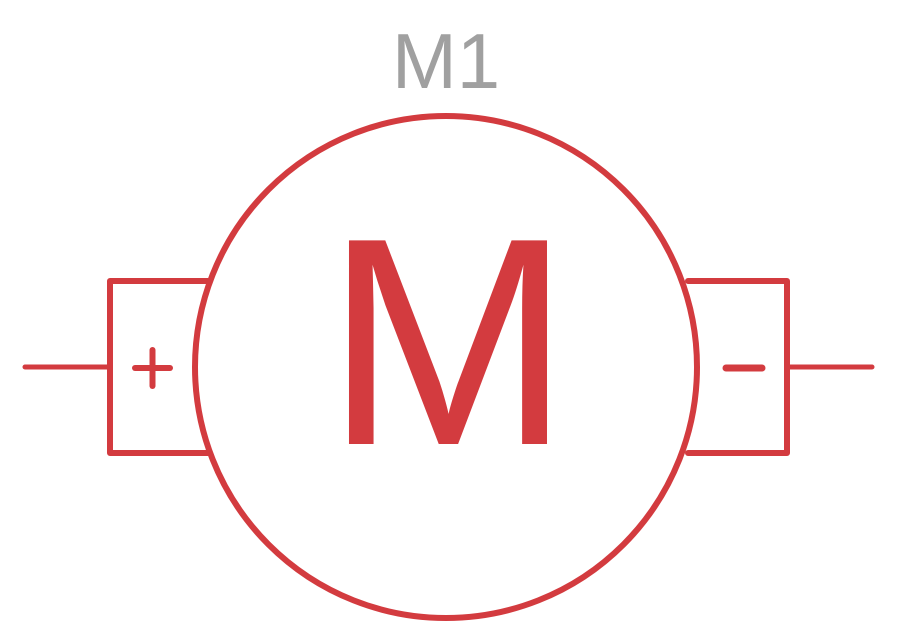 The height and width of the screenshot is (640, 905). Describe the element at coordinates (152, 368) in the screenshot. I see `positive-terminal-icon` at that location.